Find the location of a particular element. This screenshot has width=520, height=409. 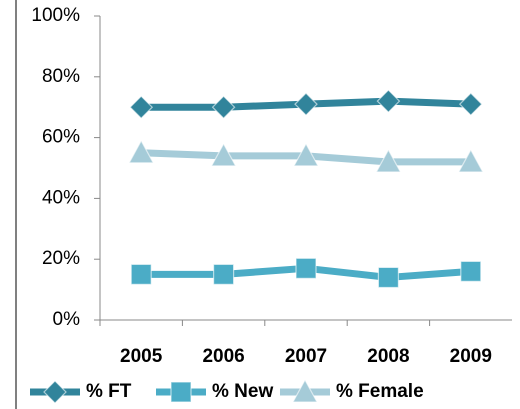

x-tick-label: 2007 is located at coordinates (306, 356).